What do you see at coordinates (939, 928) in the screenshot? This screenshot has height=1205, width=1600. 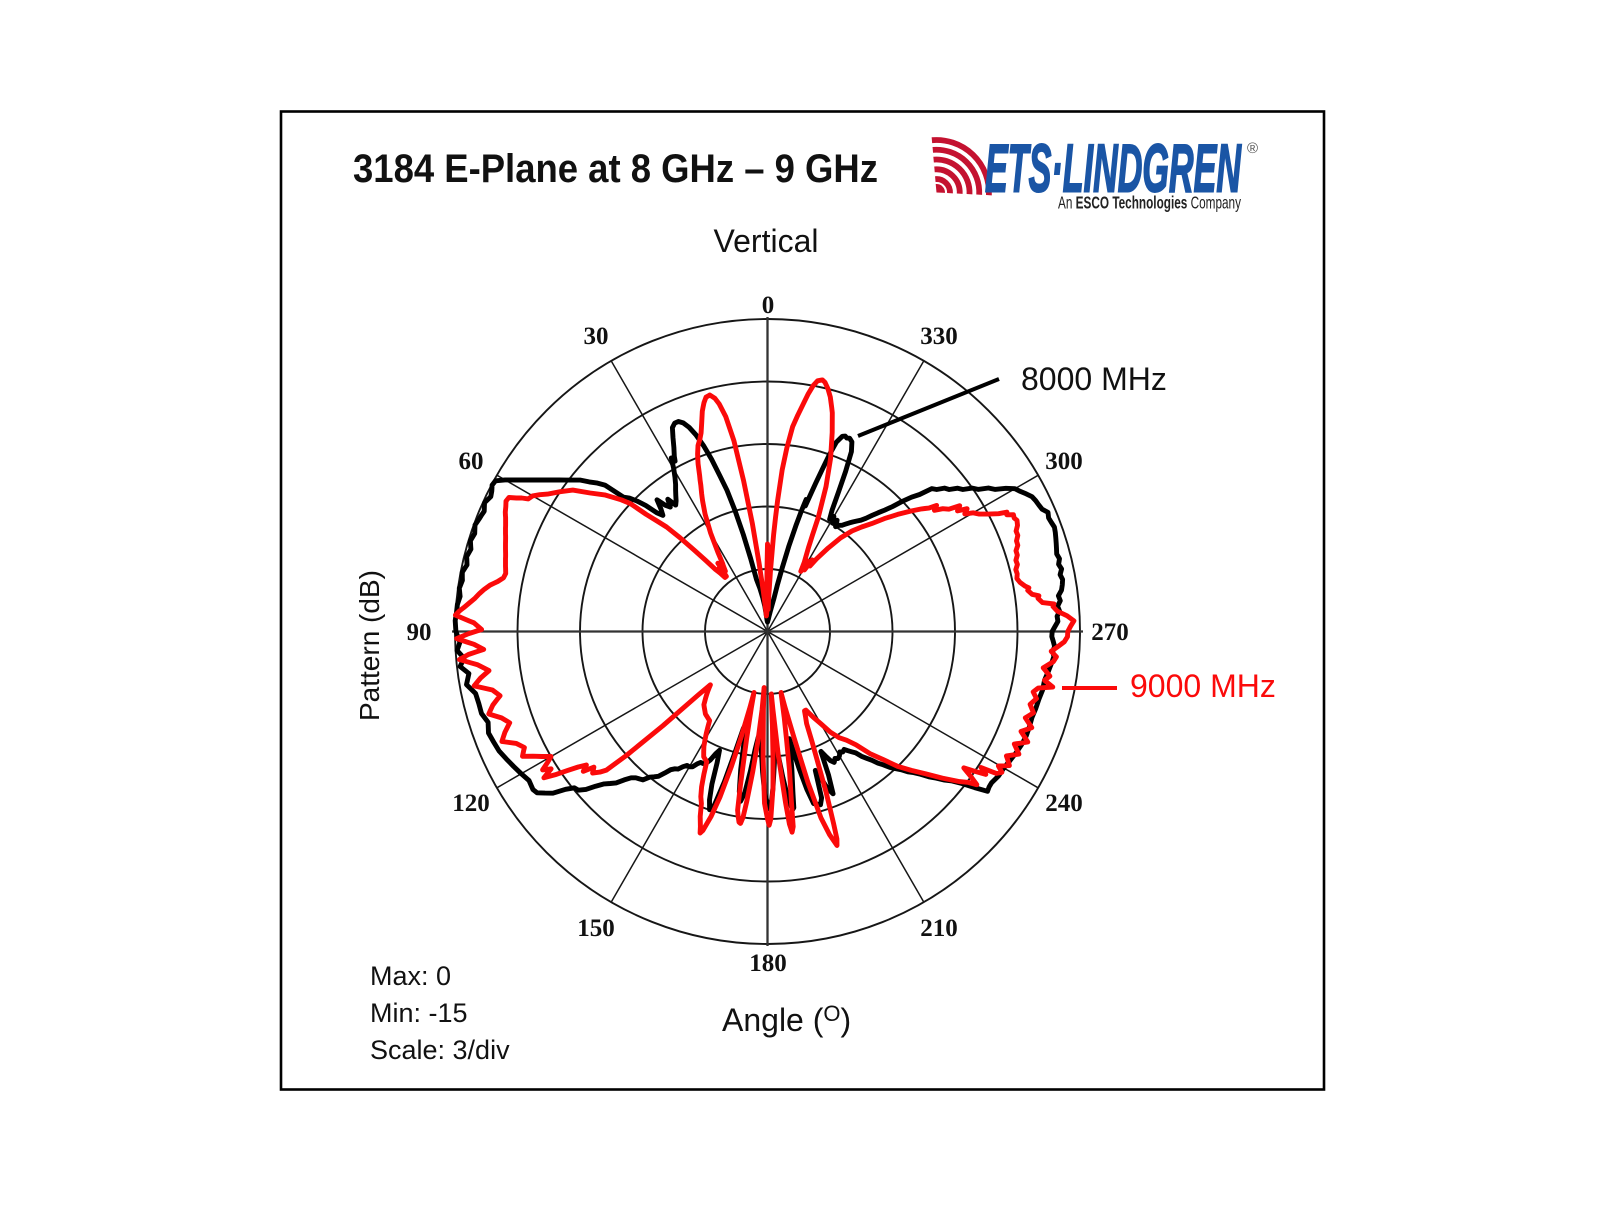 I see `svg-text: 210` at bounding box center [939, 928].